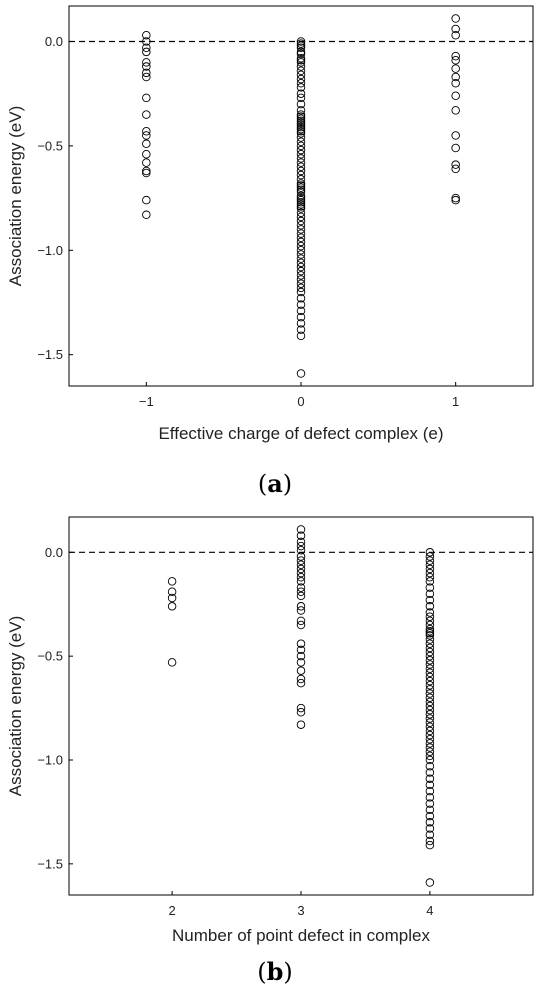 The width and height of the screenshot is (550, 997). Describe the element at coordinates (171, 910) in the screenshot. I see `x-tick-label-b: 2` at that location.